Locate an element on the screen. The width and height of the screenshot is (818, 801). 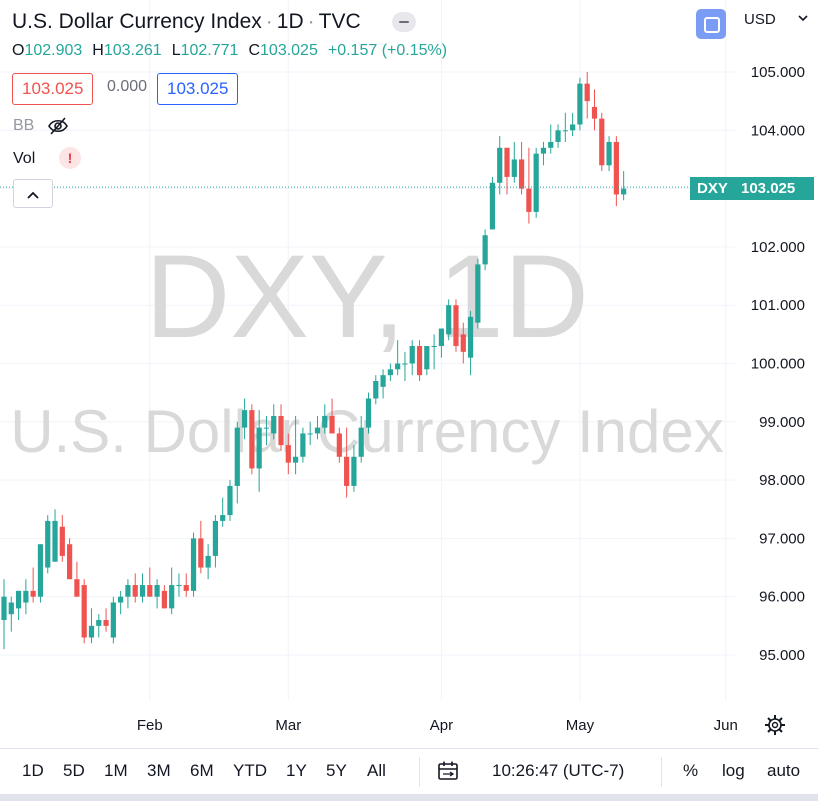
calendar-range-icon is located at coordinates (448, 771).